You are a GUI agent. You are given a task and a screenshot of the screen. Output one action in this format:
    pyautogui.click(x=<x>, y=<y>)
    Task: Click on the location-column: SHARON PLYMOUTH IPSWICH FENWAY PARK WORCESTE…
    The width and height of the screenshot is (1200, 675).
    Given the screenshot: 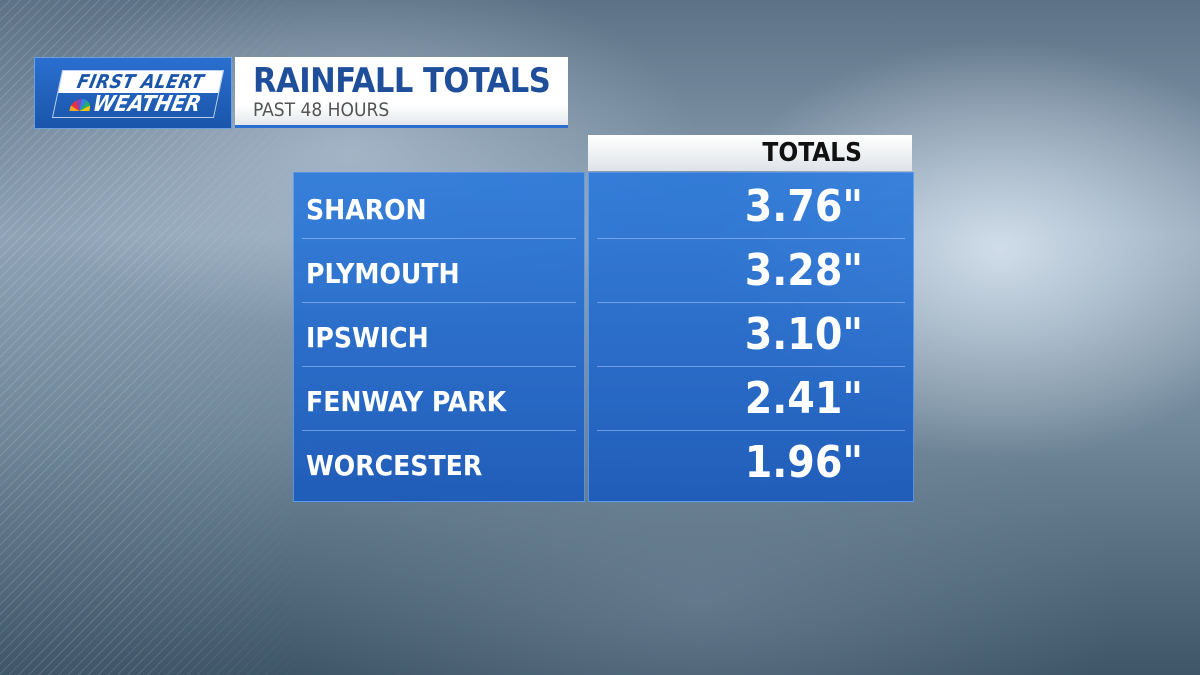 What is the action you would take?
    pyautogui.click(x=439, y=337)
    